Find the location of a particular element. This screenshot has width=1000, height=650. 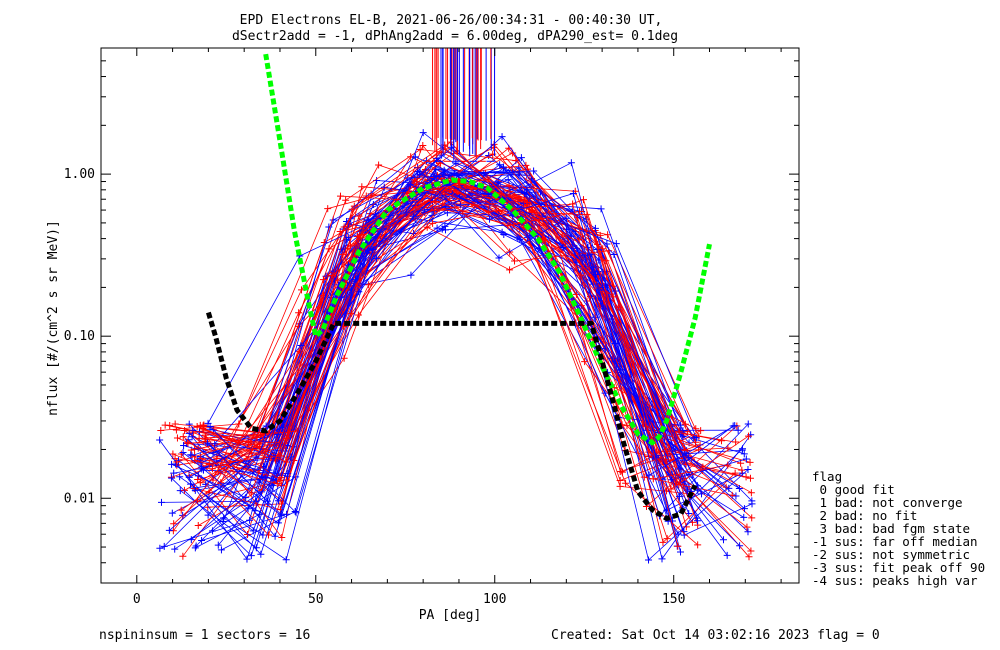

x-tick-label: 50 is located at coordinates (316, 599).